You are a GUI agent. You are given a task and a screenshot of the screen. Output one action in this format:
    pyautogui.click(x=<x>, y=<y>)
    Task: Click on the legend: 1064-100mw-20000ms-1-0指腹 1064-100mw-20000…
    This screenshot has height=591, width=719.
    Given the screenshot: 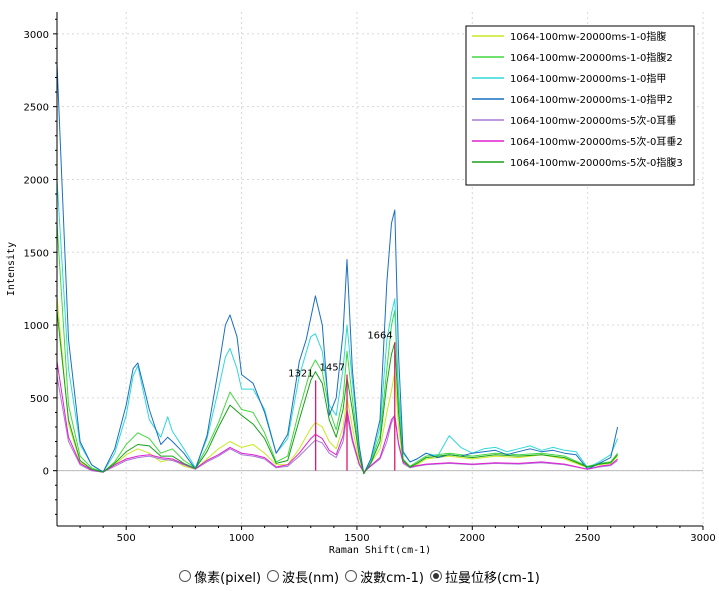 What is the action you would take?
    pyautogui.click(x=580, y=105)
    